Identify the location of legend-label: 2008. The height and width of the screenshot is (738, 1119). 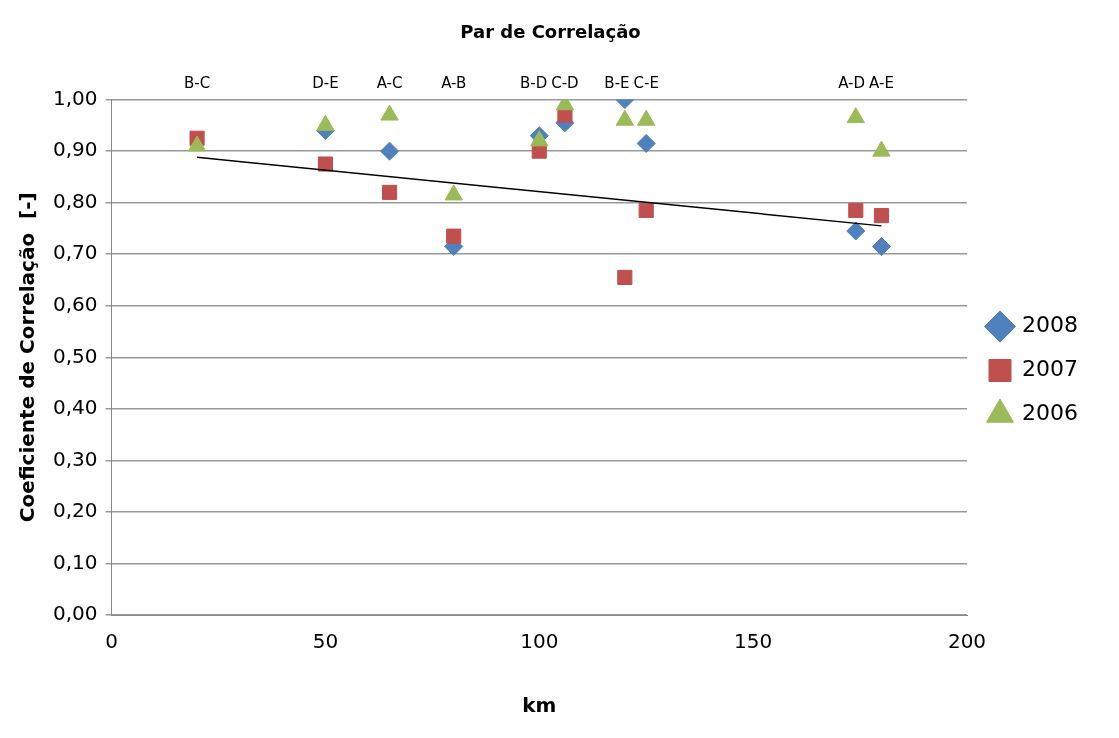
(1050, 325).